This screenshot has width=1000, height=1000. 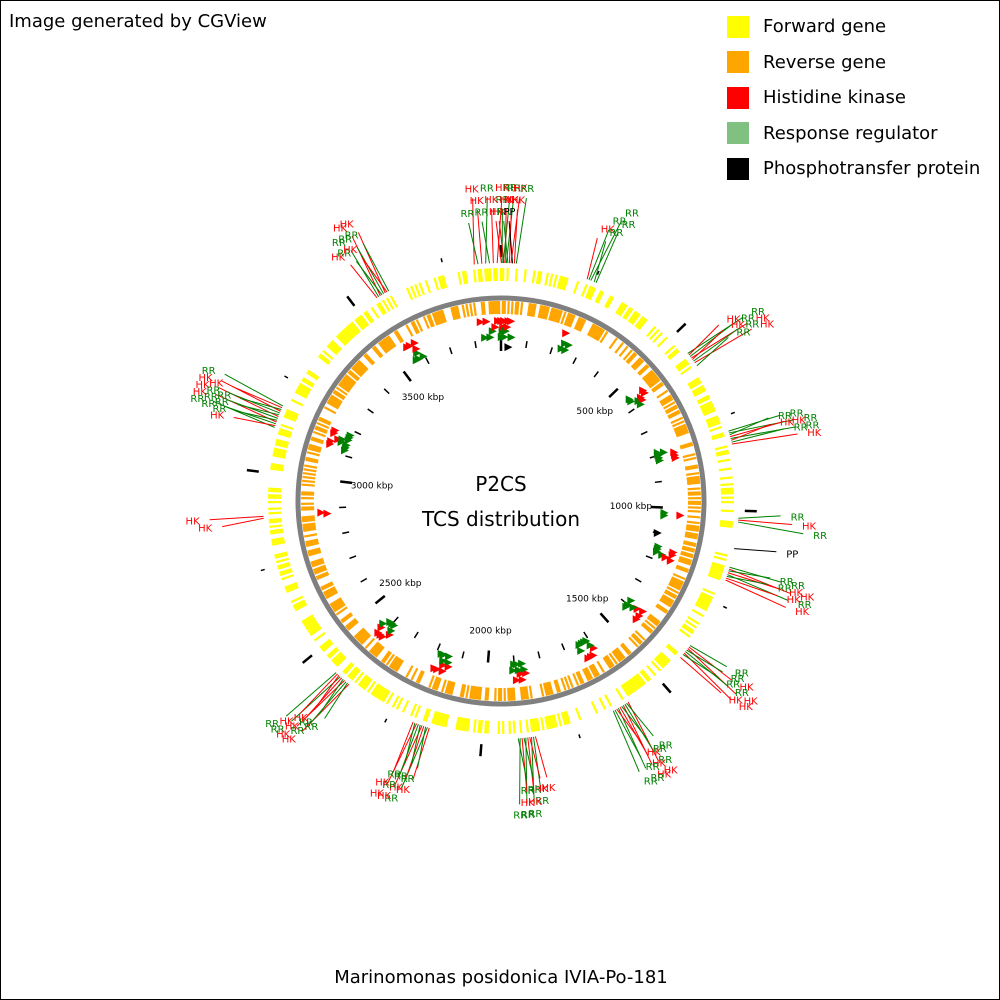 I want to click on legend-label-forward-gene: Forward gene, so click(x=825, y=27).